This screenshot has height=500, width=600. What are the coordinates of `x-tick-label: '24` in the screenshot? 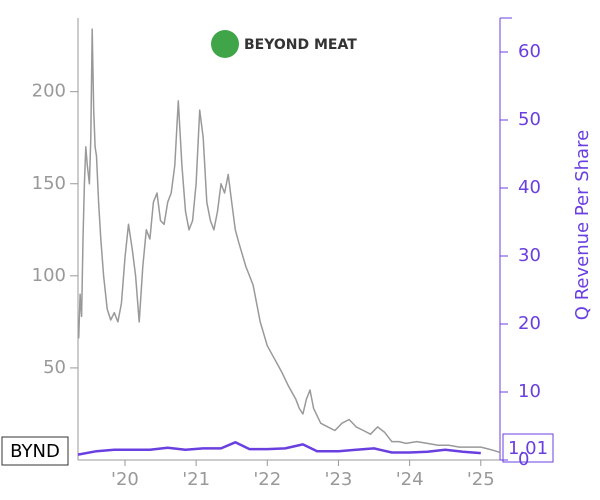 It's located at (410, 479).